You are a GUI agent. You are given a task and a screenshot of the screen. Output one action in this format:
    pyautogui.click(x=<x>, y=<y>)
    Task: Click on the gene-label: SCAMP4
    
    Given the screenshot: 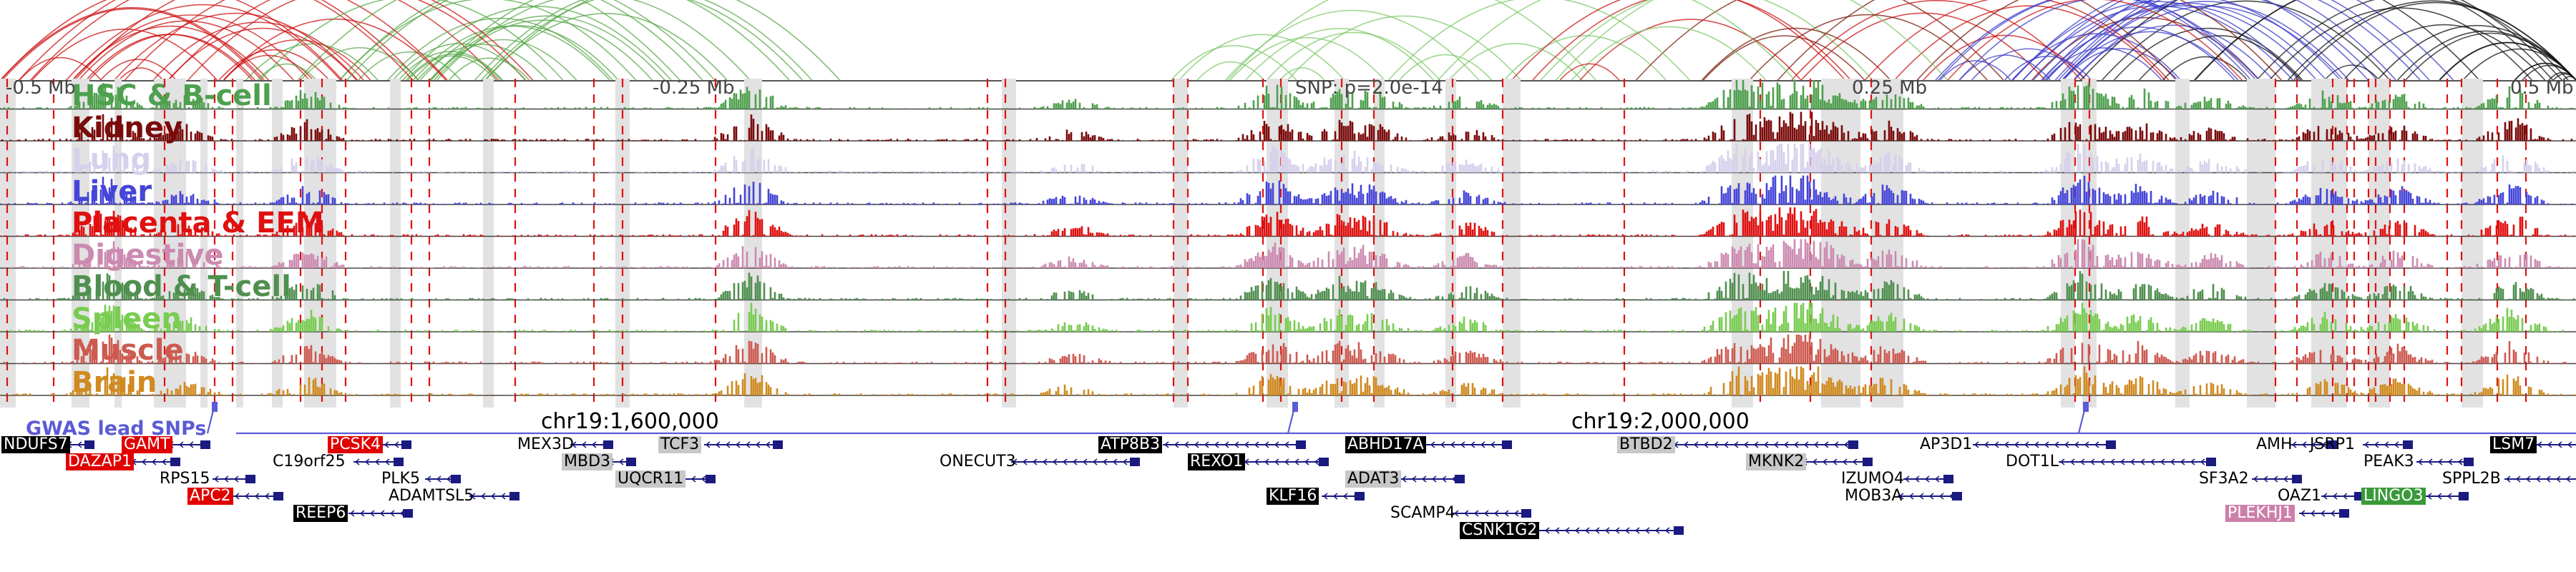 What is the action you would take?
    pyautogui.click(x=1423, y=513)
    